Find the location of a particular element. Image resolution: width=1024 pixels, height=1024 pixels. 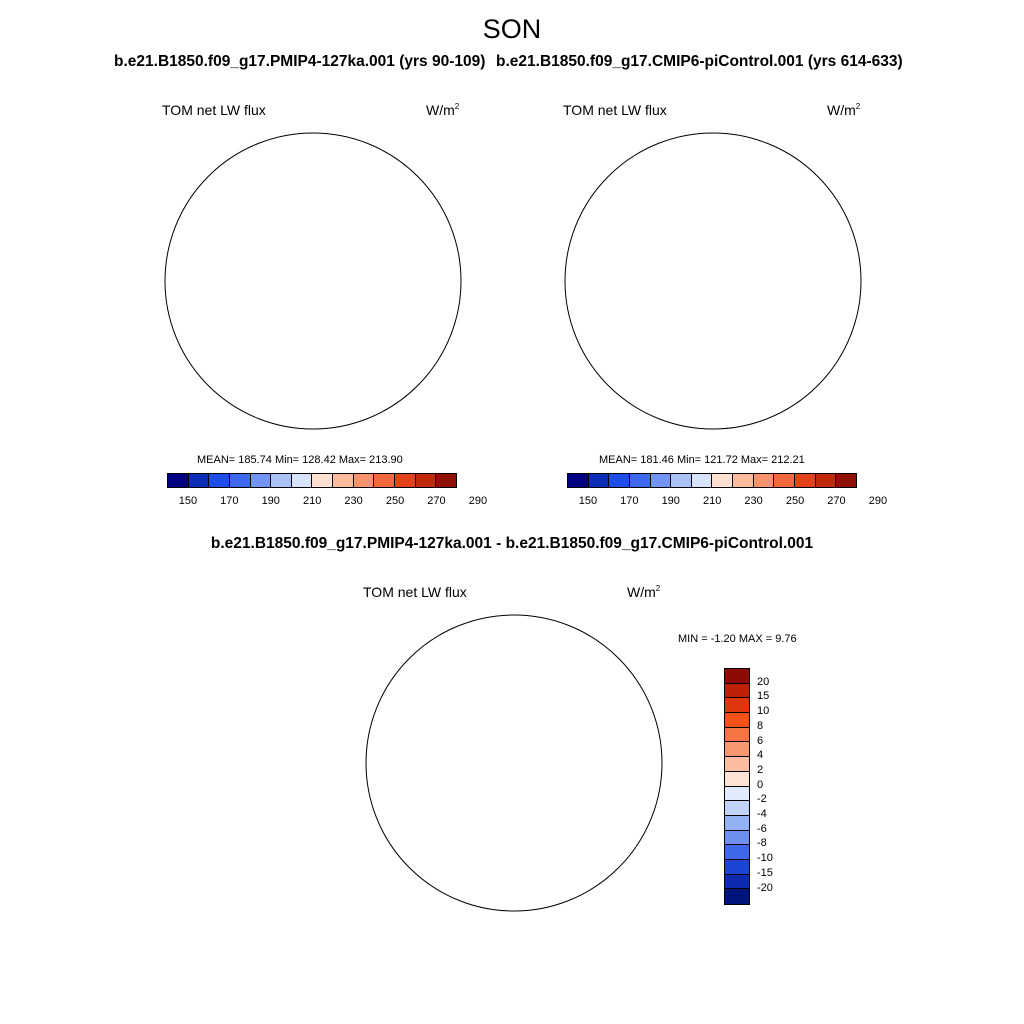

right-stats: MEAN= 181.46 Min= 121.72 Max= 212.21 is located at coordinates (702, 460).